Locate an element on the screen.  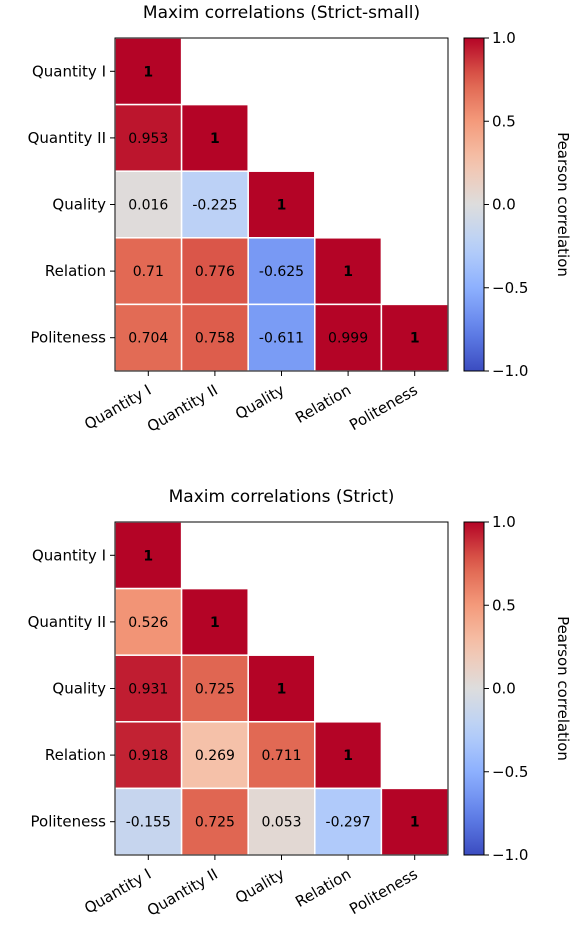
chart-title: Maxim correlations (Strict-small) is located at coordinates (281, 13).